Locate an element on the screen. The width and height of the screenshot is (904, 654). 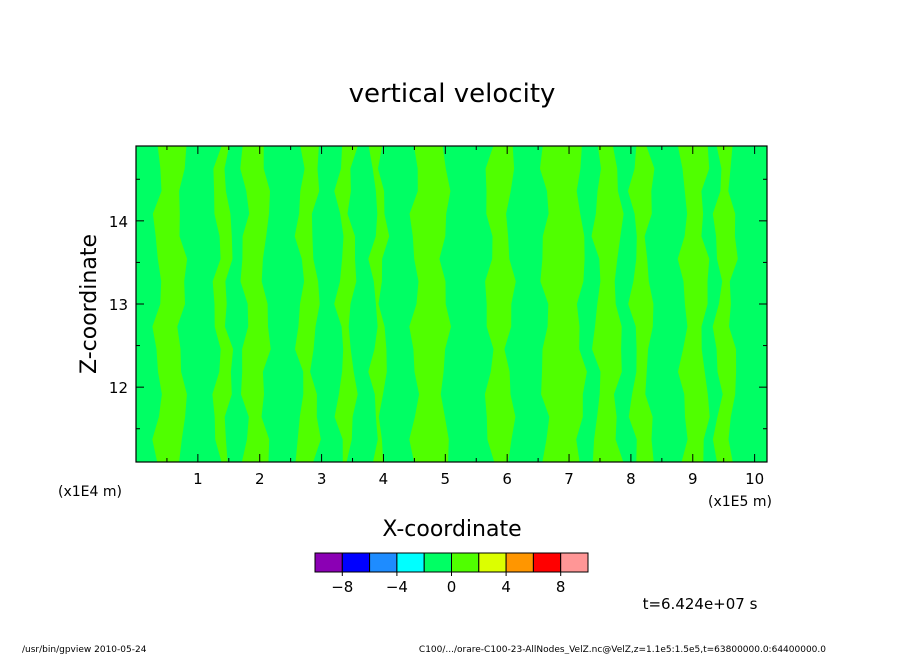
colorbar-tick-label: −8 is located at coordinates (342, 587).